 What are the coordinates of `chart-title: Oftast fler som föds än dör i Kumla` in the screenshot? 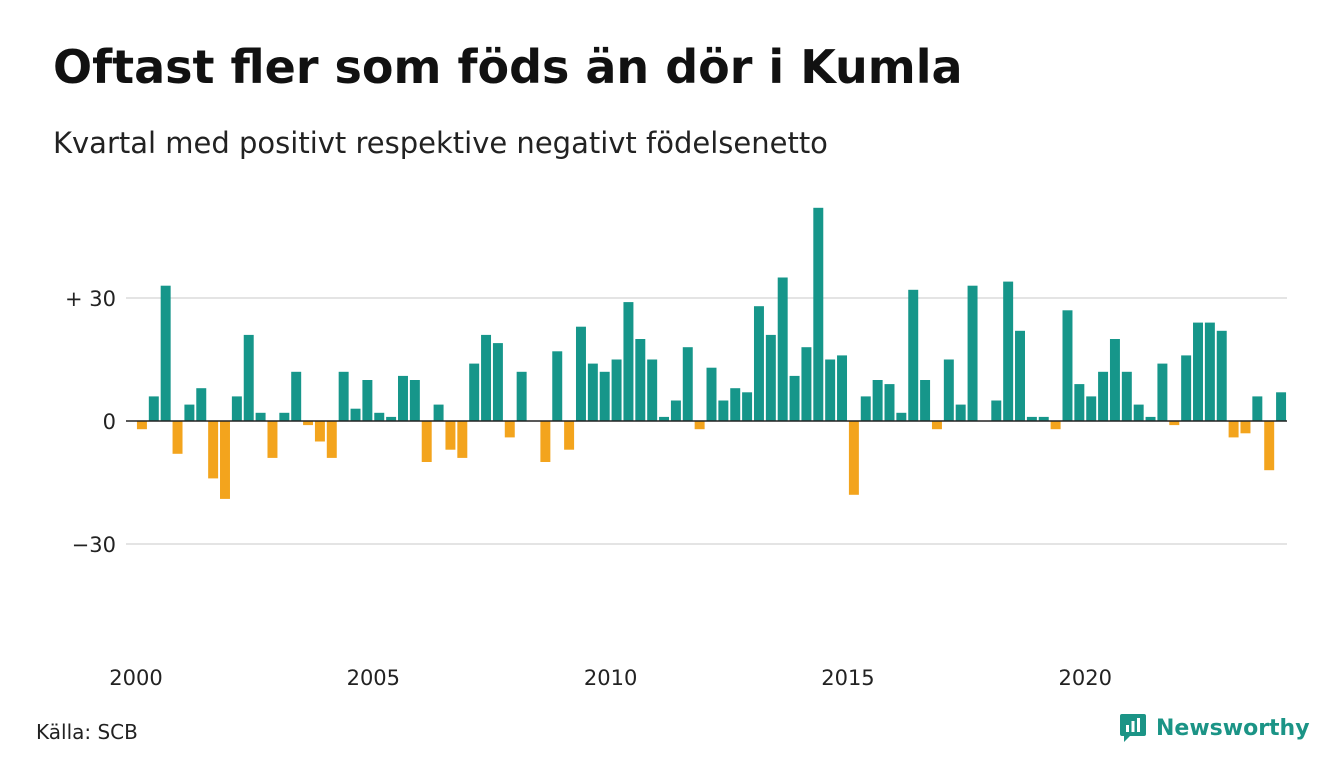 It's located at (508, 67).